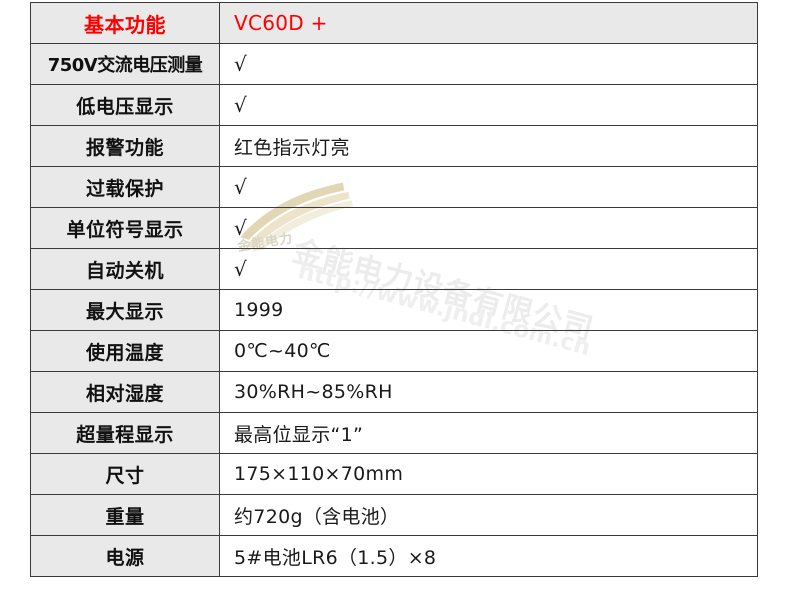  Describe the element at coordinates (125, 146) in the screenshot. I see `row-label: 报警功能` at that location.